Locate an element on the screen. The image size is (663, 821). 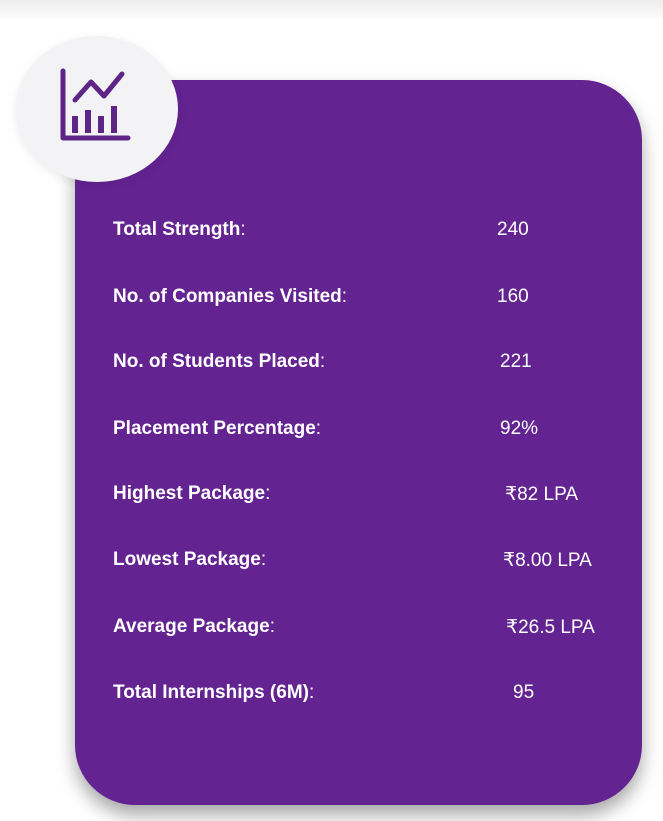
stat-label: Lowest Package is located at coordinates (187, 559).